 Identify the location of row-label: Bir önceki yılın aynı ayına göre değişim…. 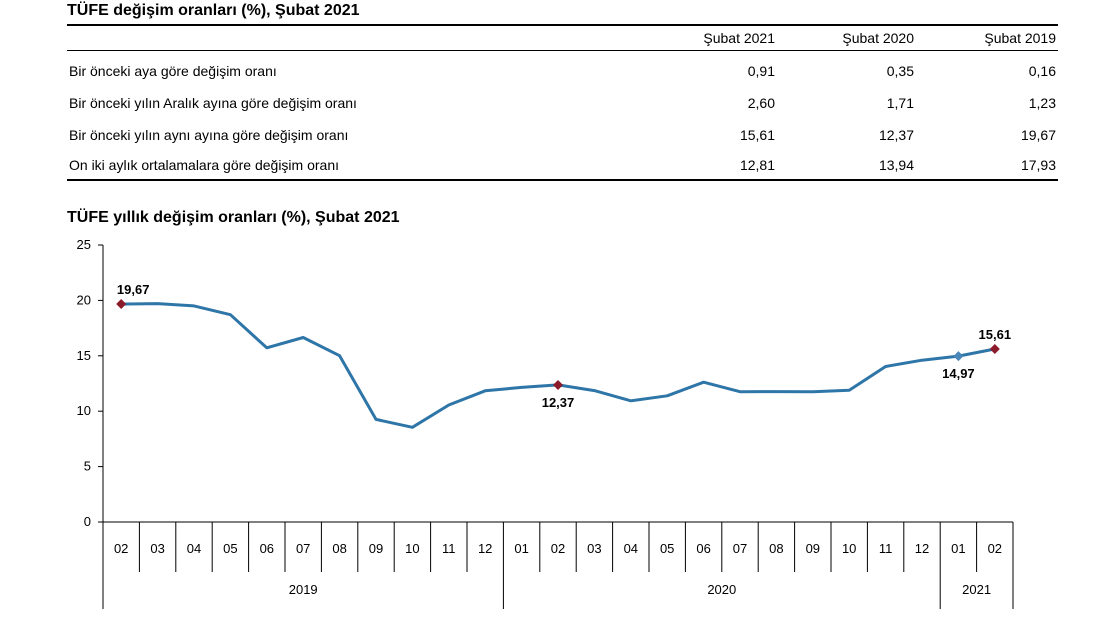
(209, 135).